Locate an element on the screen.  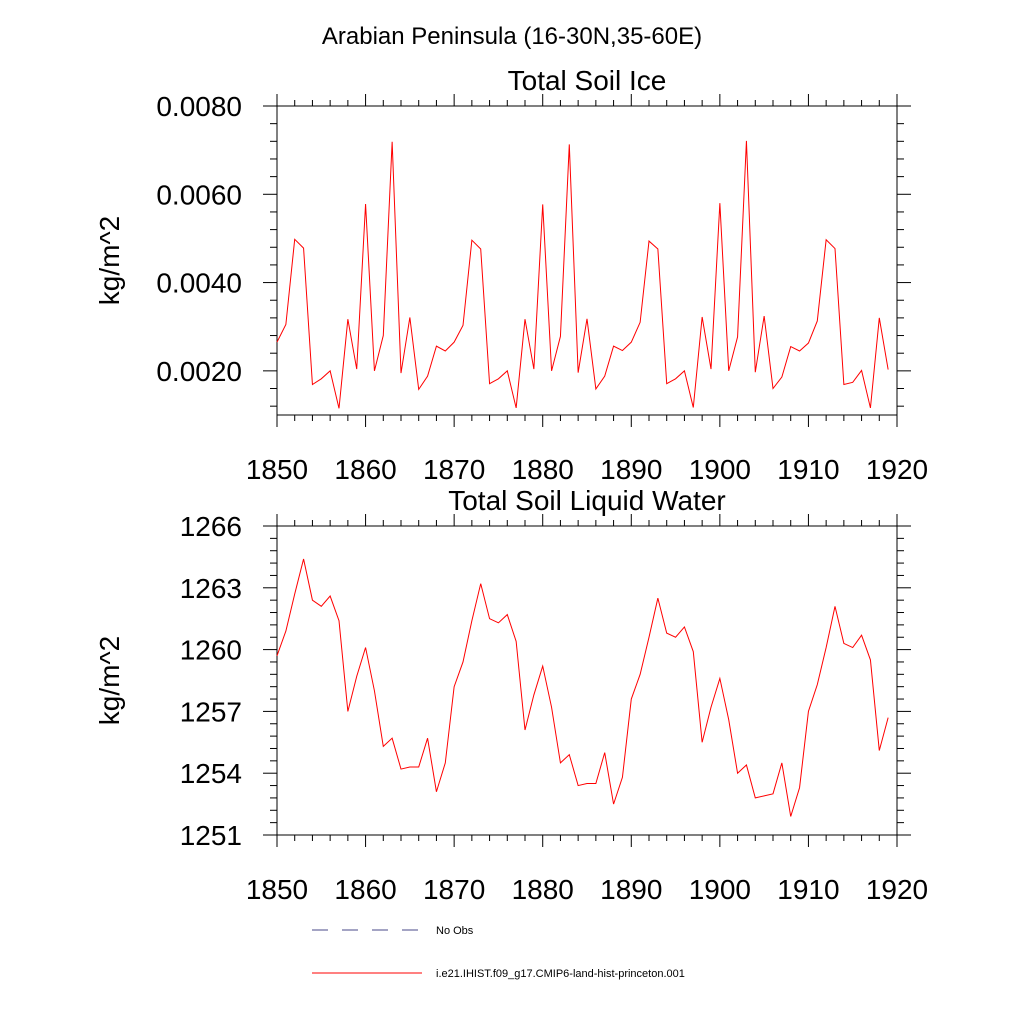
y-tick-label: 0.0020 is located at coordinates (199, 371).